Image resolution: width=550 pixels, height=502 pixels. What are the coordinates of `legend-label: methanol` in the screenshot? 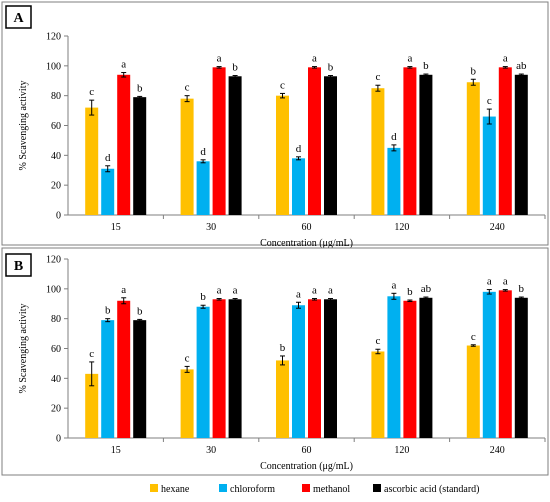 It's located at (331, 489).